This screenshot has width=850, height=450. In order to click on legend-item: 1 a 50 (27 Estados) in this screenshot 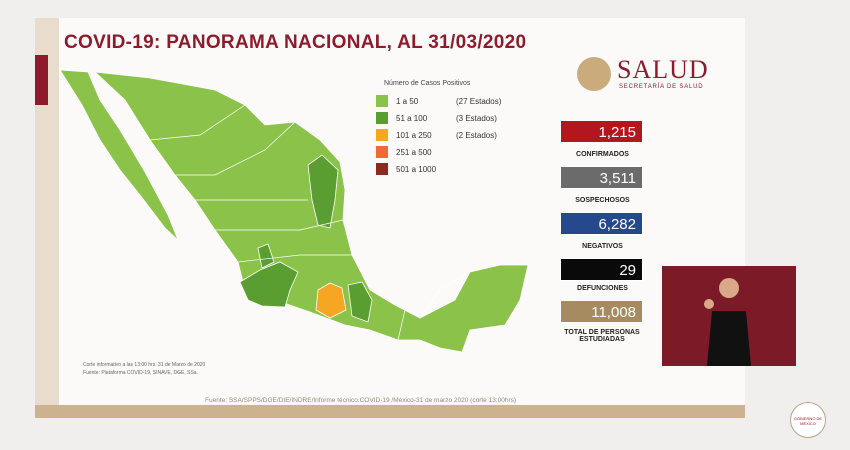, I will do `click(438, 101)`.